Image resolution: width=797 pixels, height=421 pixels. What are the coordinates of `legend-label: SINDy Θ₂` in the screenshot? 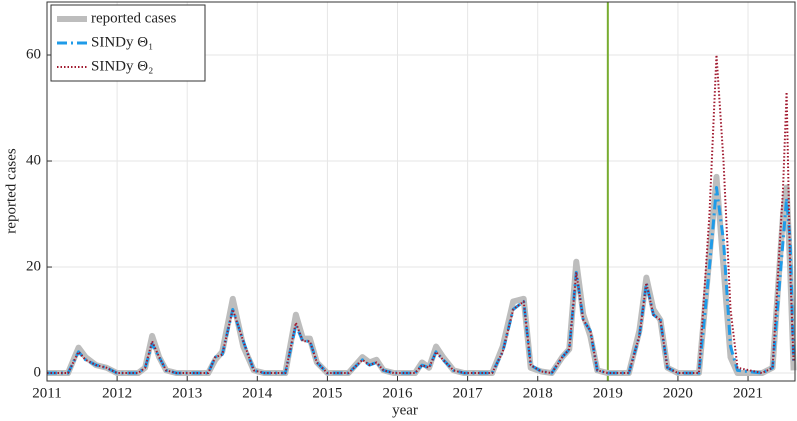 It's located at (122, 66).